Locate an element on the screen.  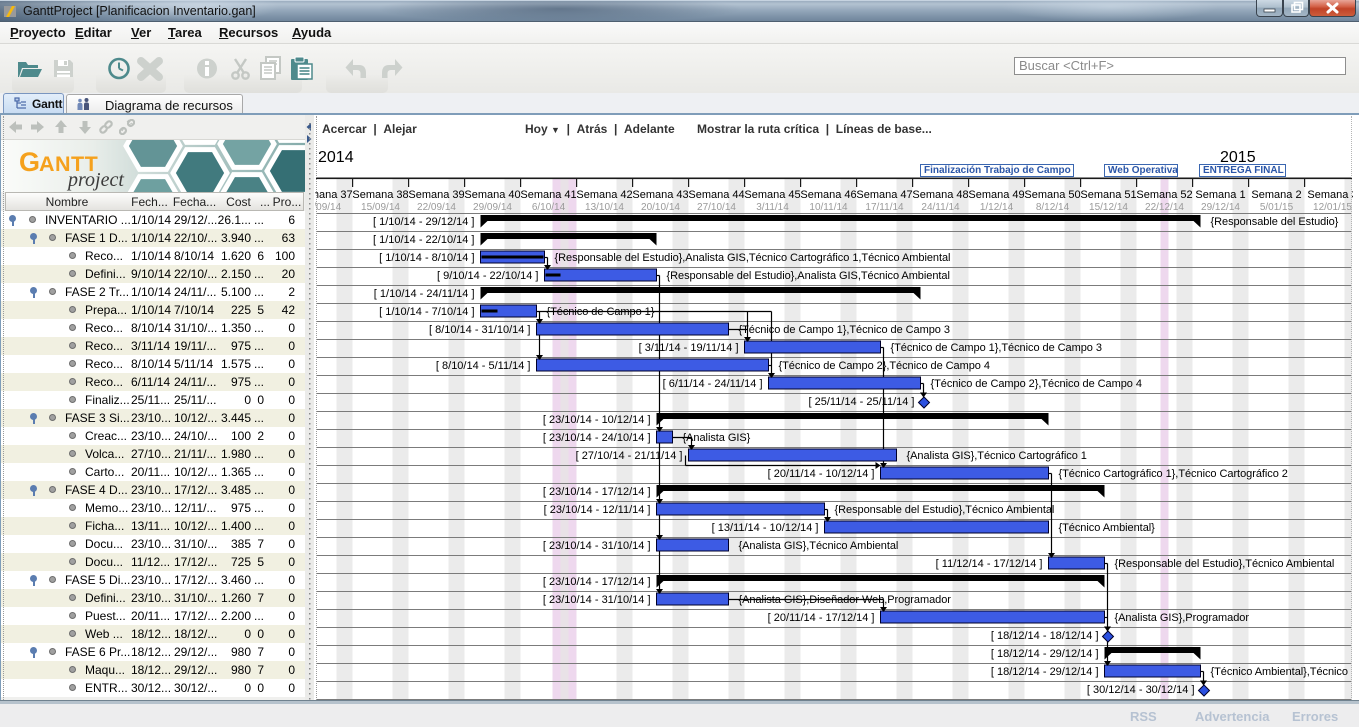
svg-text: G is located at coordinates (29, 162).